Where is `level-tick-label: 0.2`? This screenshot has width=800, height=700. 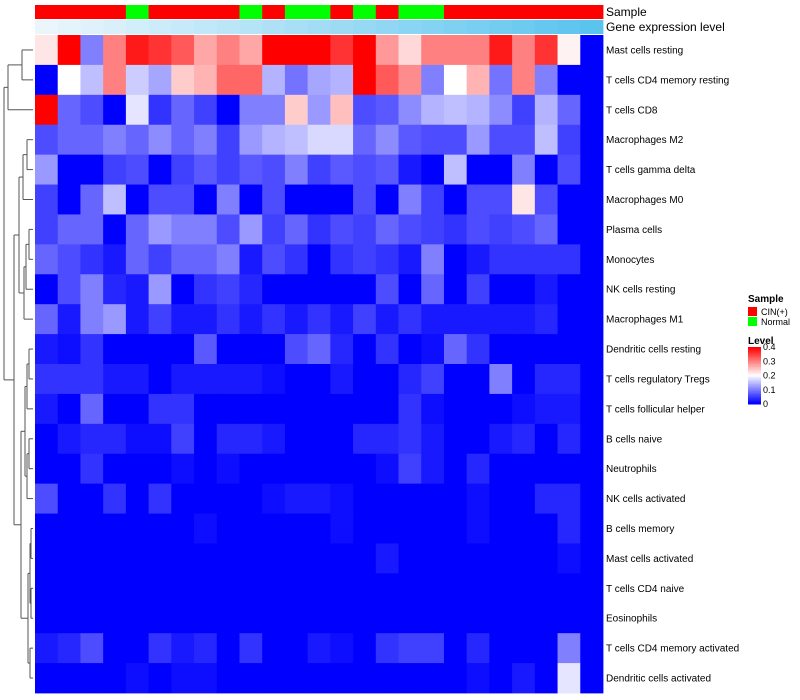 level-tick-label: 0.2 is located at coordinates (769, 376).